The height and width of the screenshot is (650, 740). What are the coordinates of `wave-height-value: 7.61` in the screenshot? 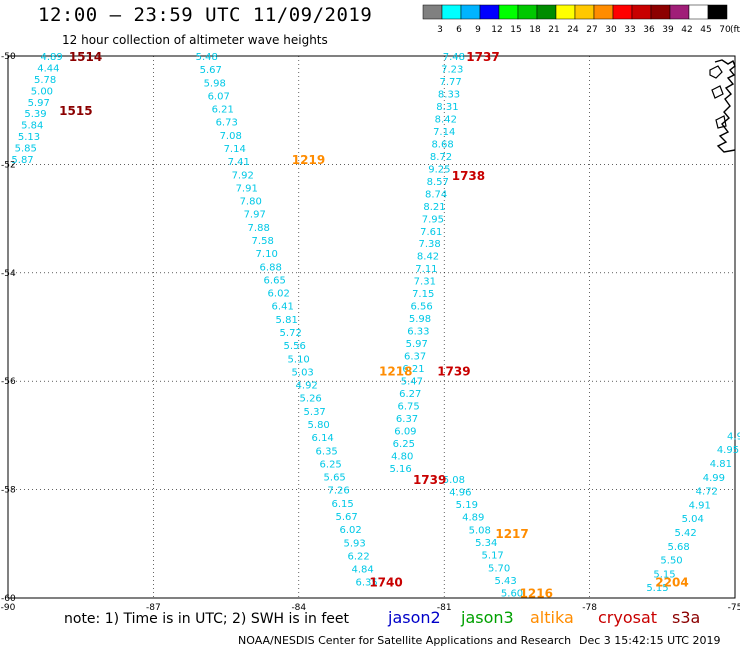 It's located at (431, 232).